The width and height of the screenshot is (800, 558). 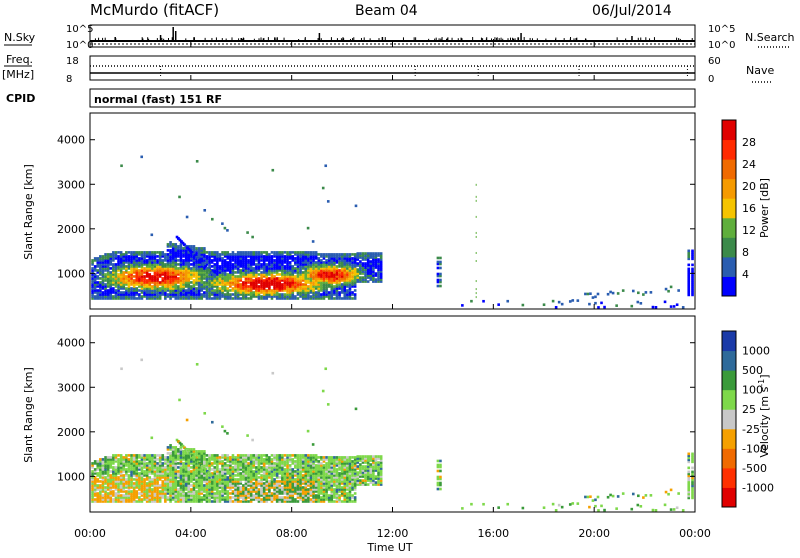 I want to click on nave-label: Nave, so click(x=760, y=70).